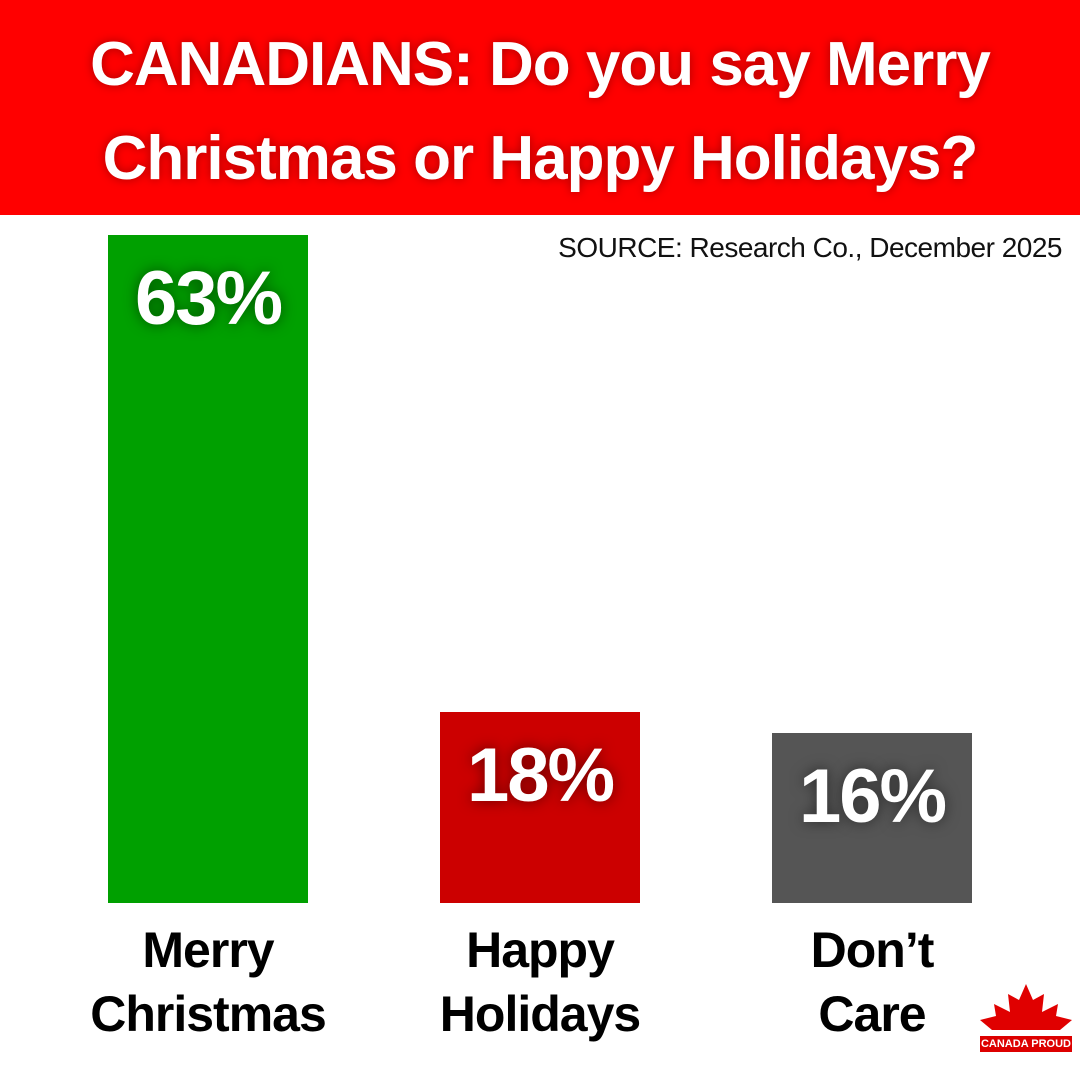 Image resolution: width=1080 pixels, height=1080 pixels. I want to click on category-label: Merry Christmas, so click(208, 982).